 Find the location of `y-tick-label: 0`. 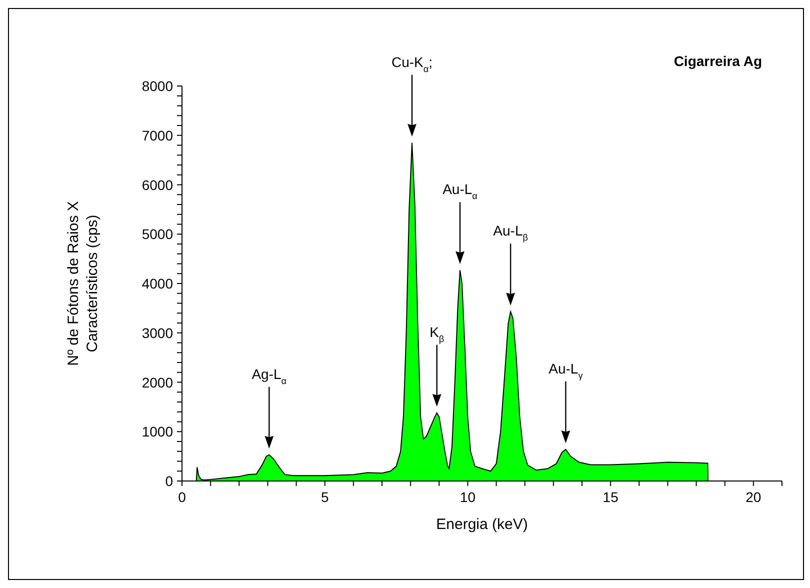

y-tick-label: 0 is located at coordinates (169, 481).